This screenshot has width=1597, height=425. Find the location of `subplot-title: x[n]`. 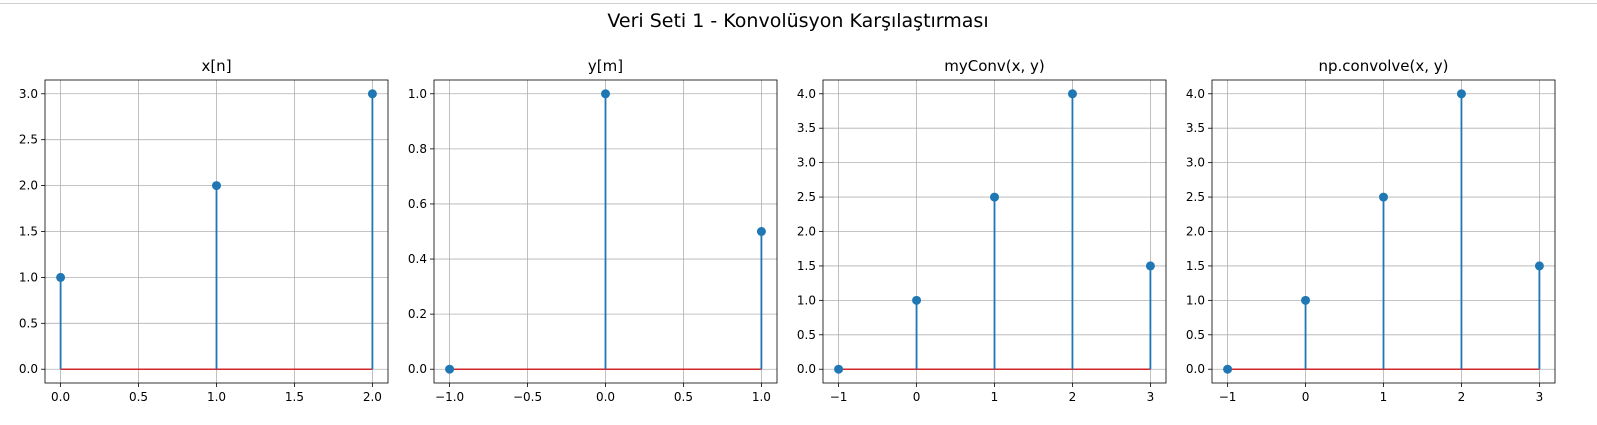

subplot-title: x[n] is located at coordinates (216, 66).